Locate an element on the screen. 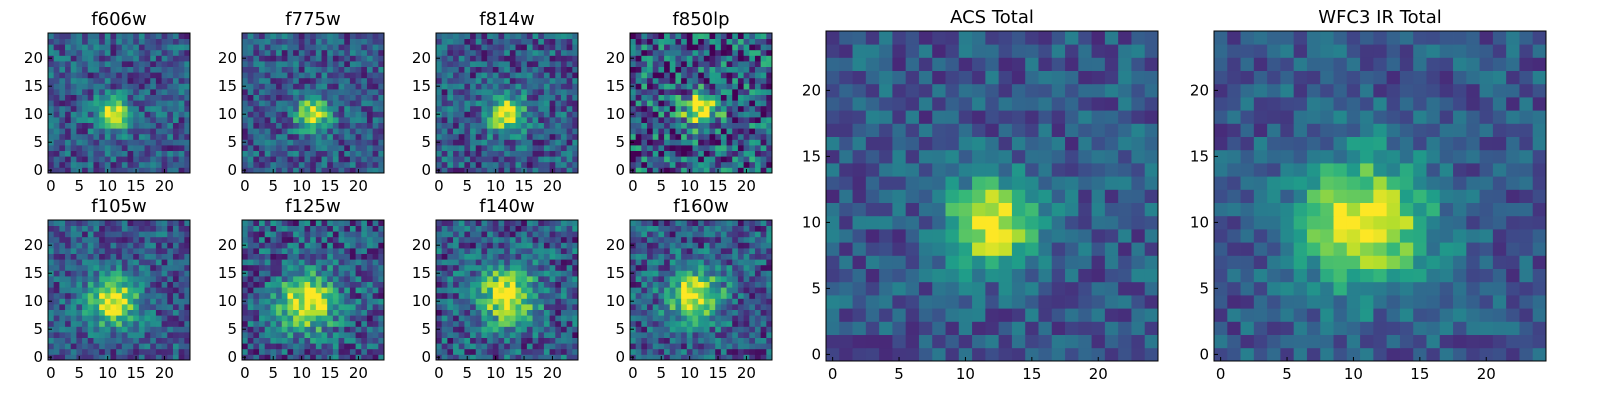 The height and width of the screenshot is (400, 1600). y-tick-label: 15 is located at coordinates (227, 86).